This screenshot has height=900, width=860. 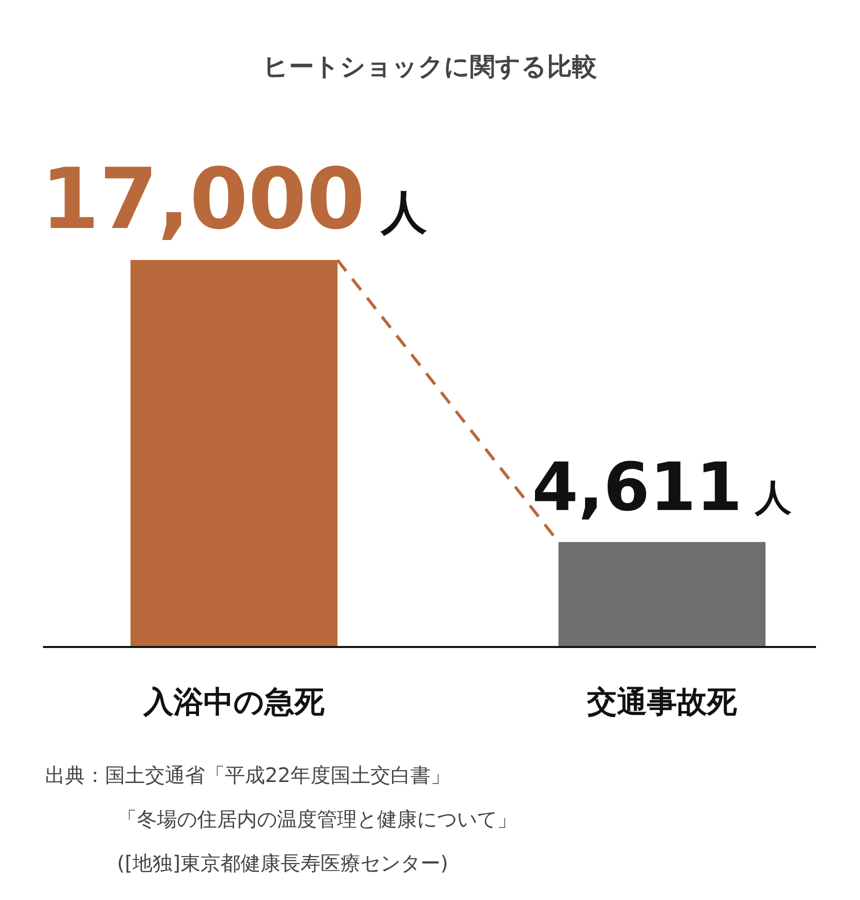 I want to click on data-label: 17,000 人, so click(x=234, y=199).